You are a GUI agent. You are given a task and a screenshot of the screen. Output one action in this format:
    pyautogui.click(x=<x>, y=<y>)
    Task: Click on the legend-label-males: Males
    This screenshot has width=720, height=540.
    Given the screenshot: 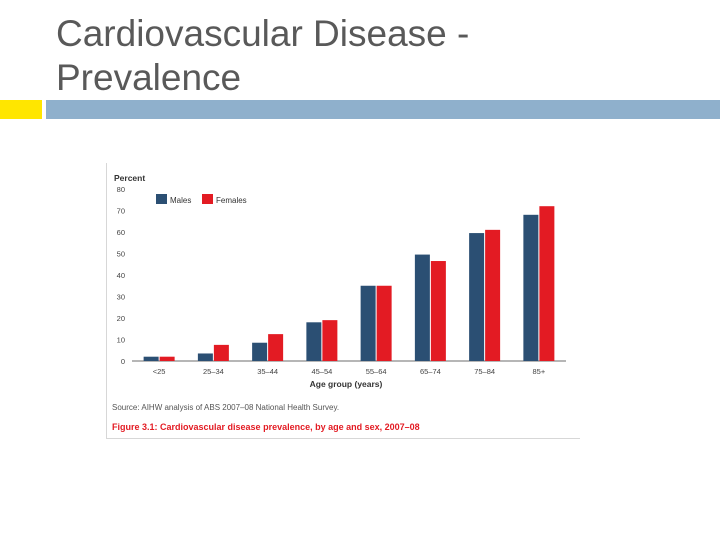 What is the action you would take?
    pyautogui.click(x=180, y=200)
    